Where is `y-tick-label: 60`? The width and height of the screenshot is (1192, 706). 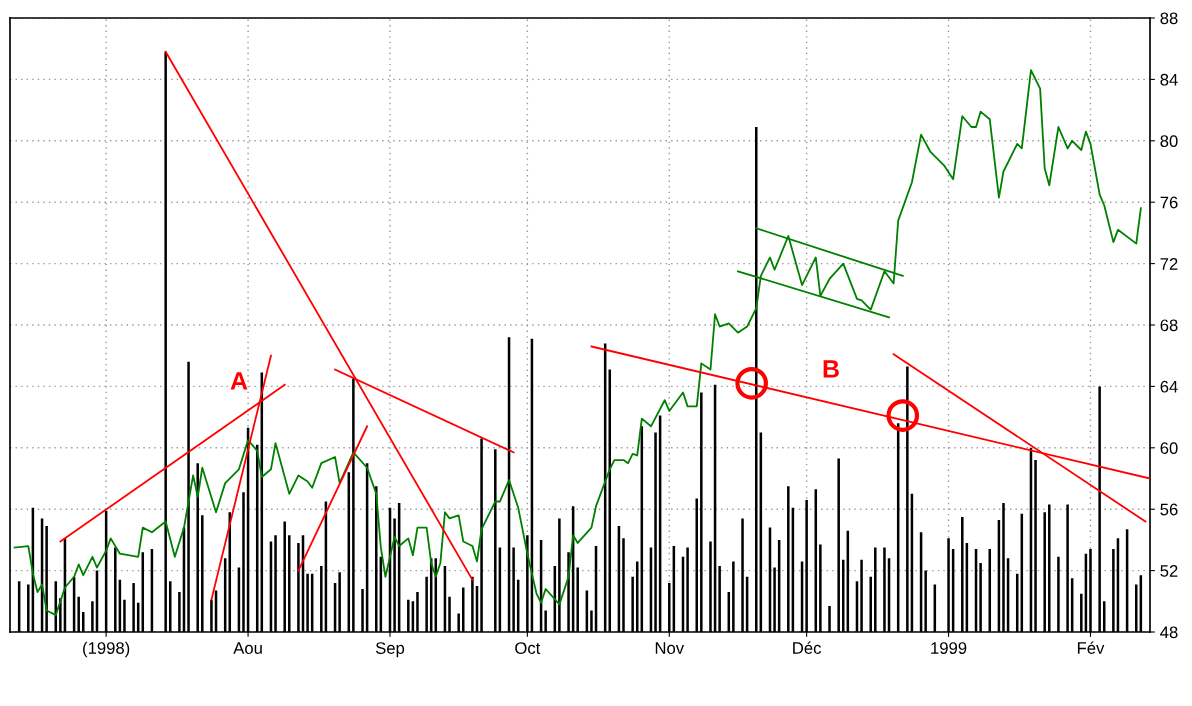
y-tick-label: 60 is located at coordinates (1169, 448).